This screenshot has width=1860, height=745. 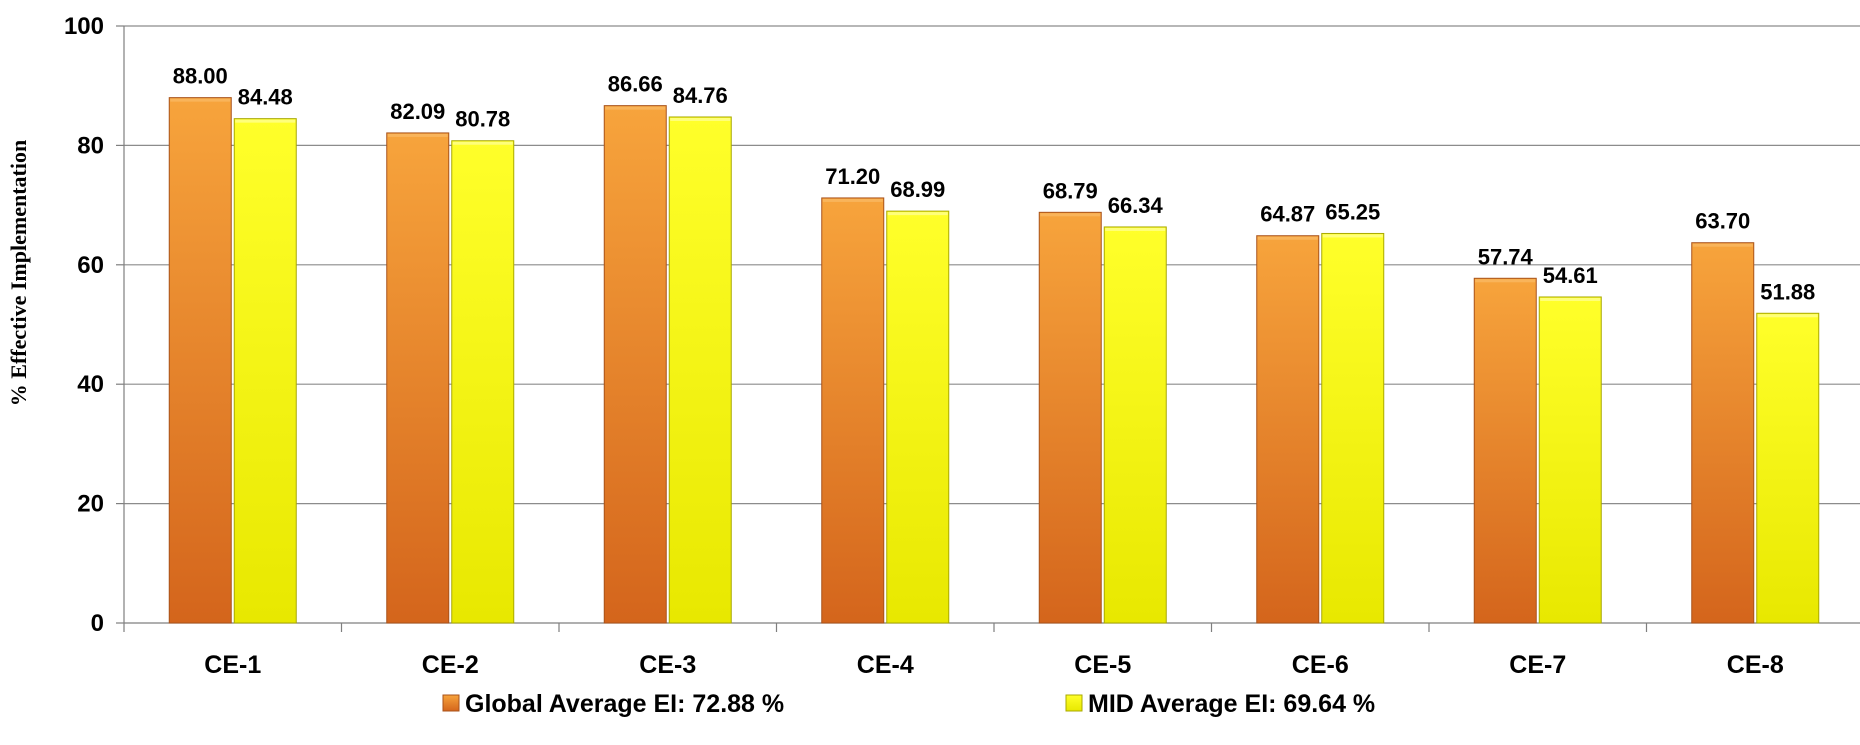 What do you see at coordinates (417, 111) in the screenshot?
I see `data-label-global: 82.09` at bounding box center [417, 111].